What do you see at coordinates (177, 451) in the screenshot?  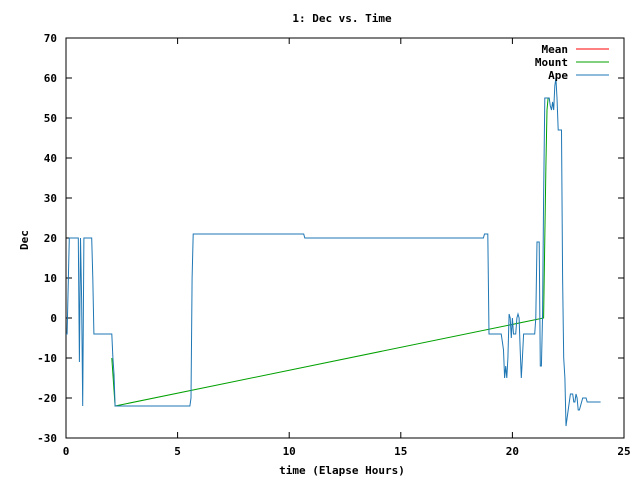 I see `x-tick-label: 5` at bounding box center [177, 451].